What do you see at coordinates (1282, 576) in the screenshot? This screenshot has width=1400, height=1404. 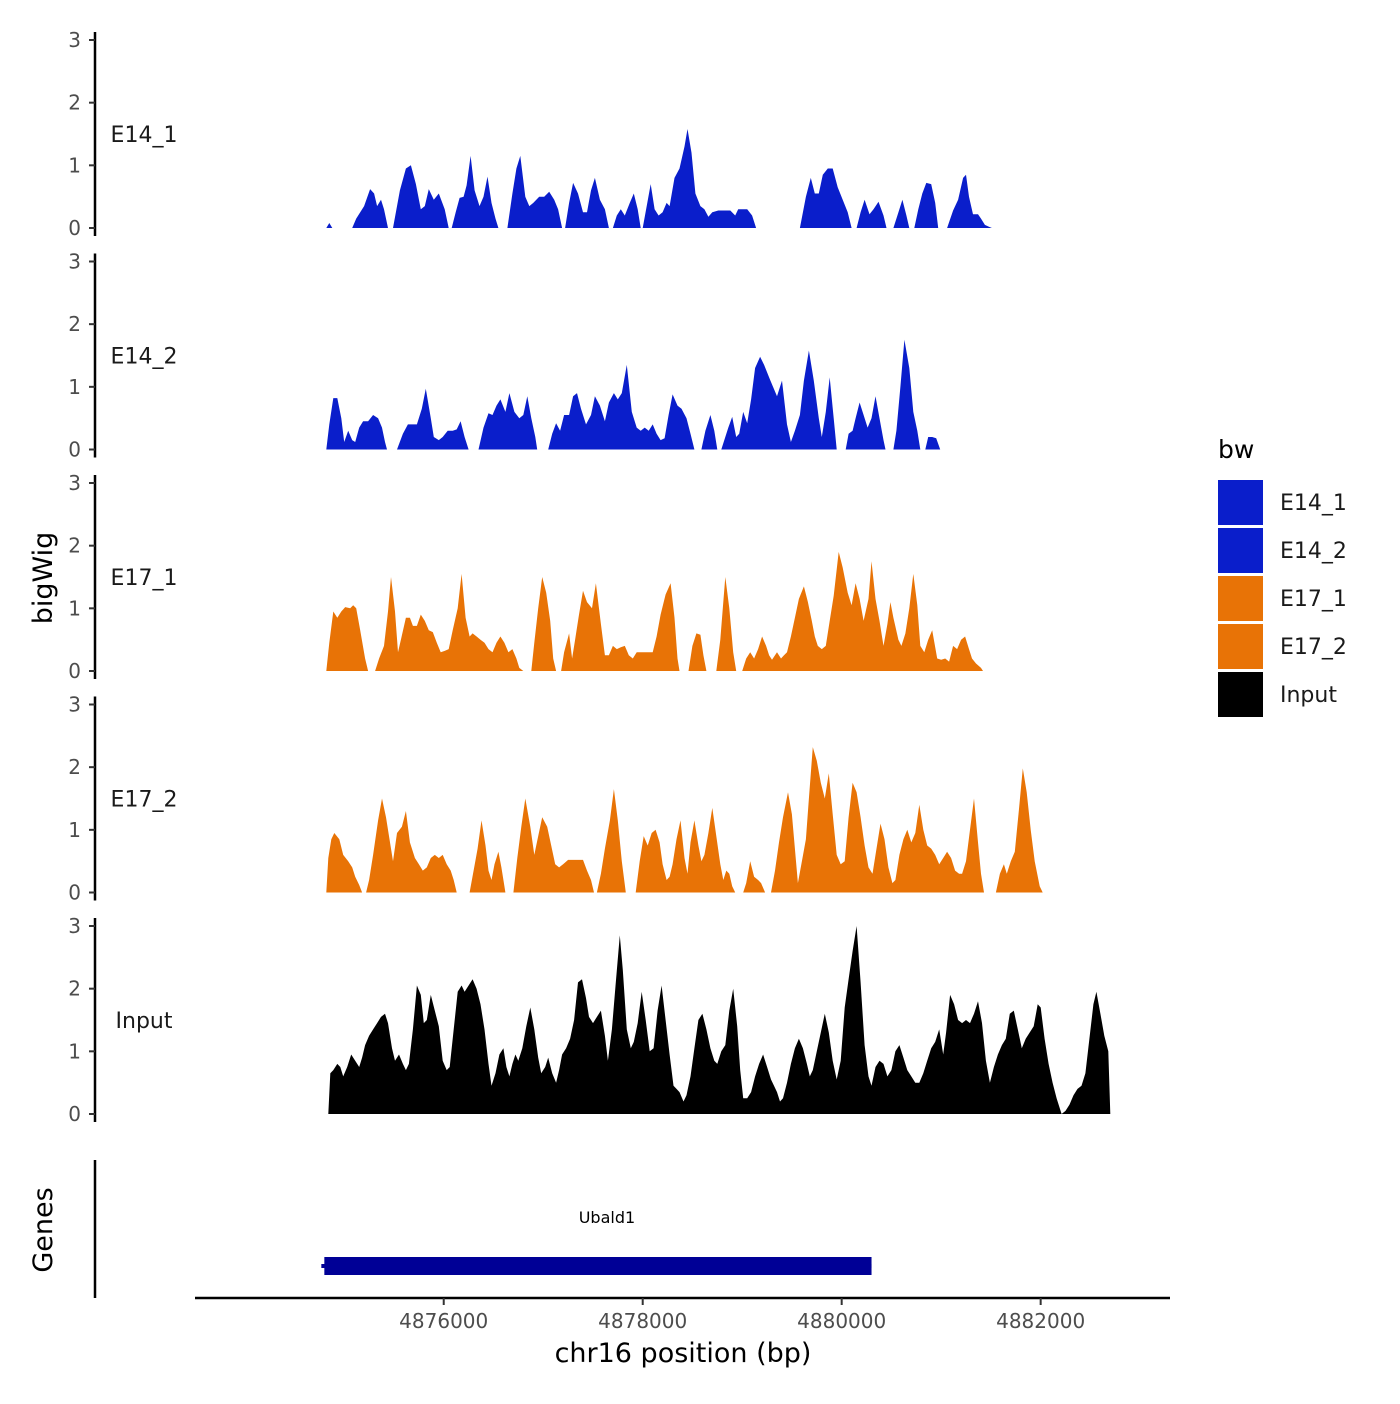 I see `legend: bw E14_1 E14_2 E17_1 E17_2 Input` at bounding box center [1282, 576].